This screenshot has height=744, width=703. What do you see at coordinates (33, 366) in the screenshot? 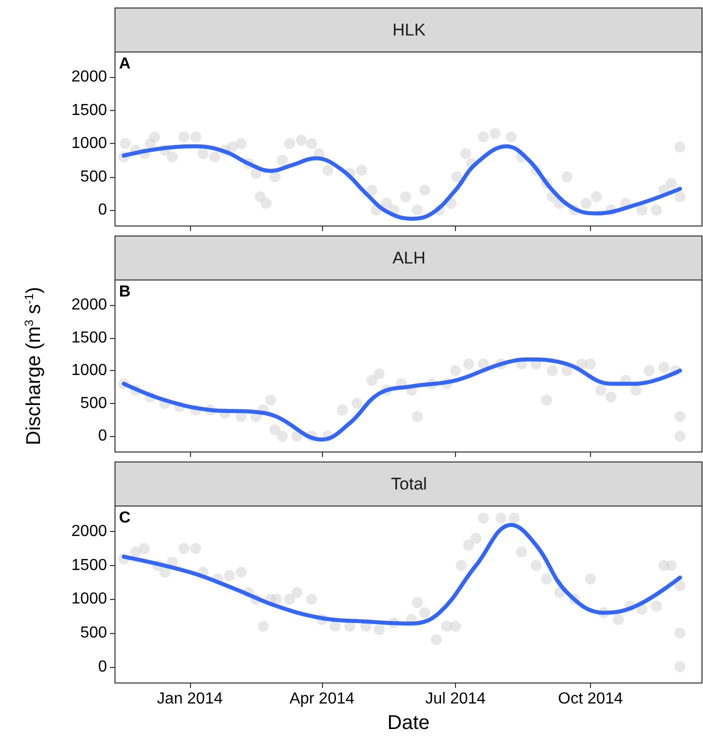
I see `y-axis-title: Discharge (m3 s-1)` at bounding box center [33, 366].